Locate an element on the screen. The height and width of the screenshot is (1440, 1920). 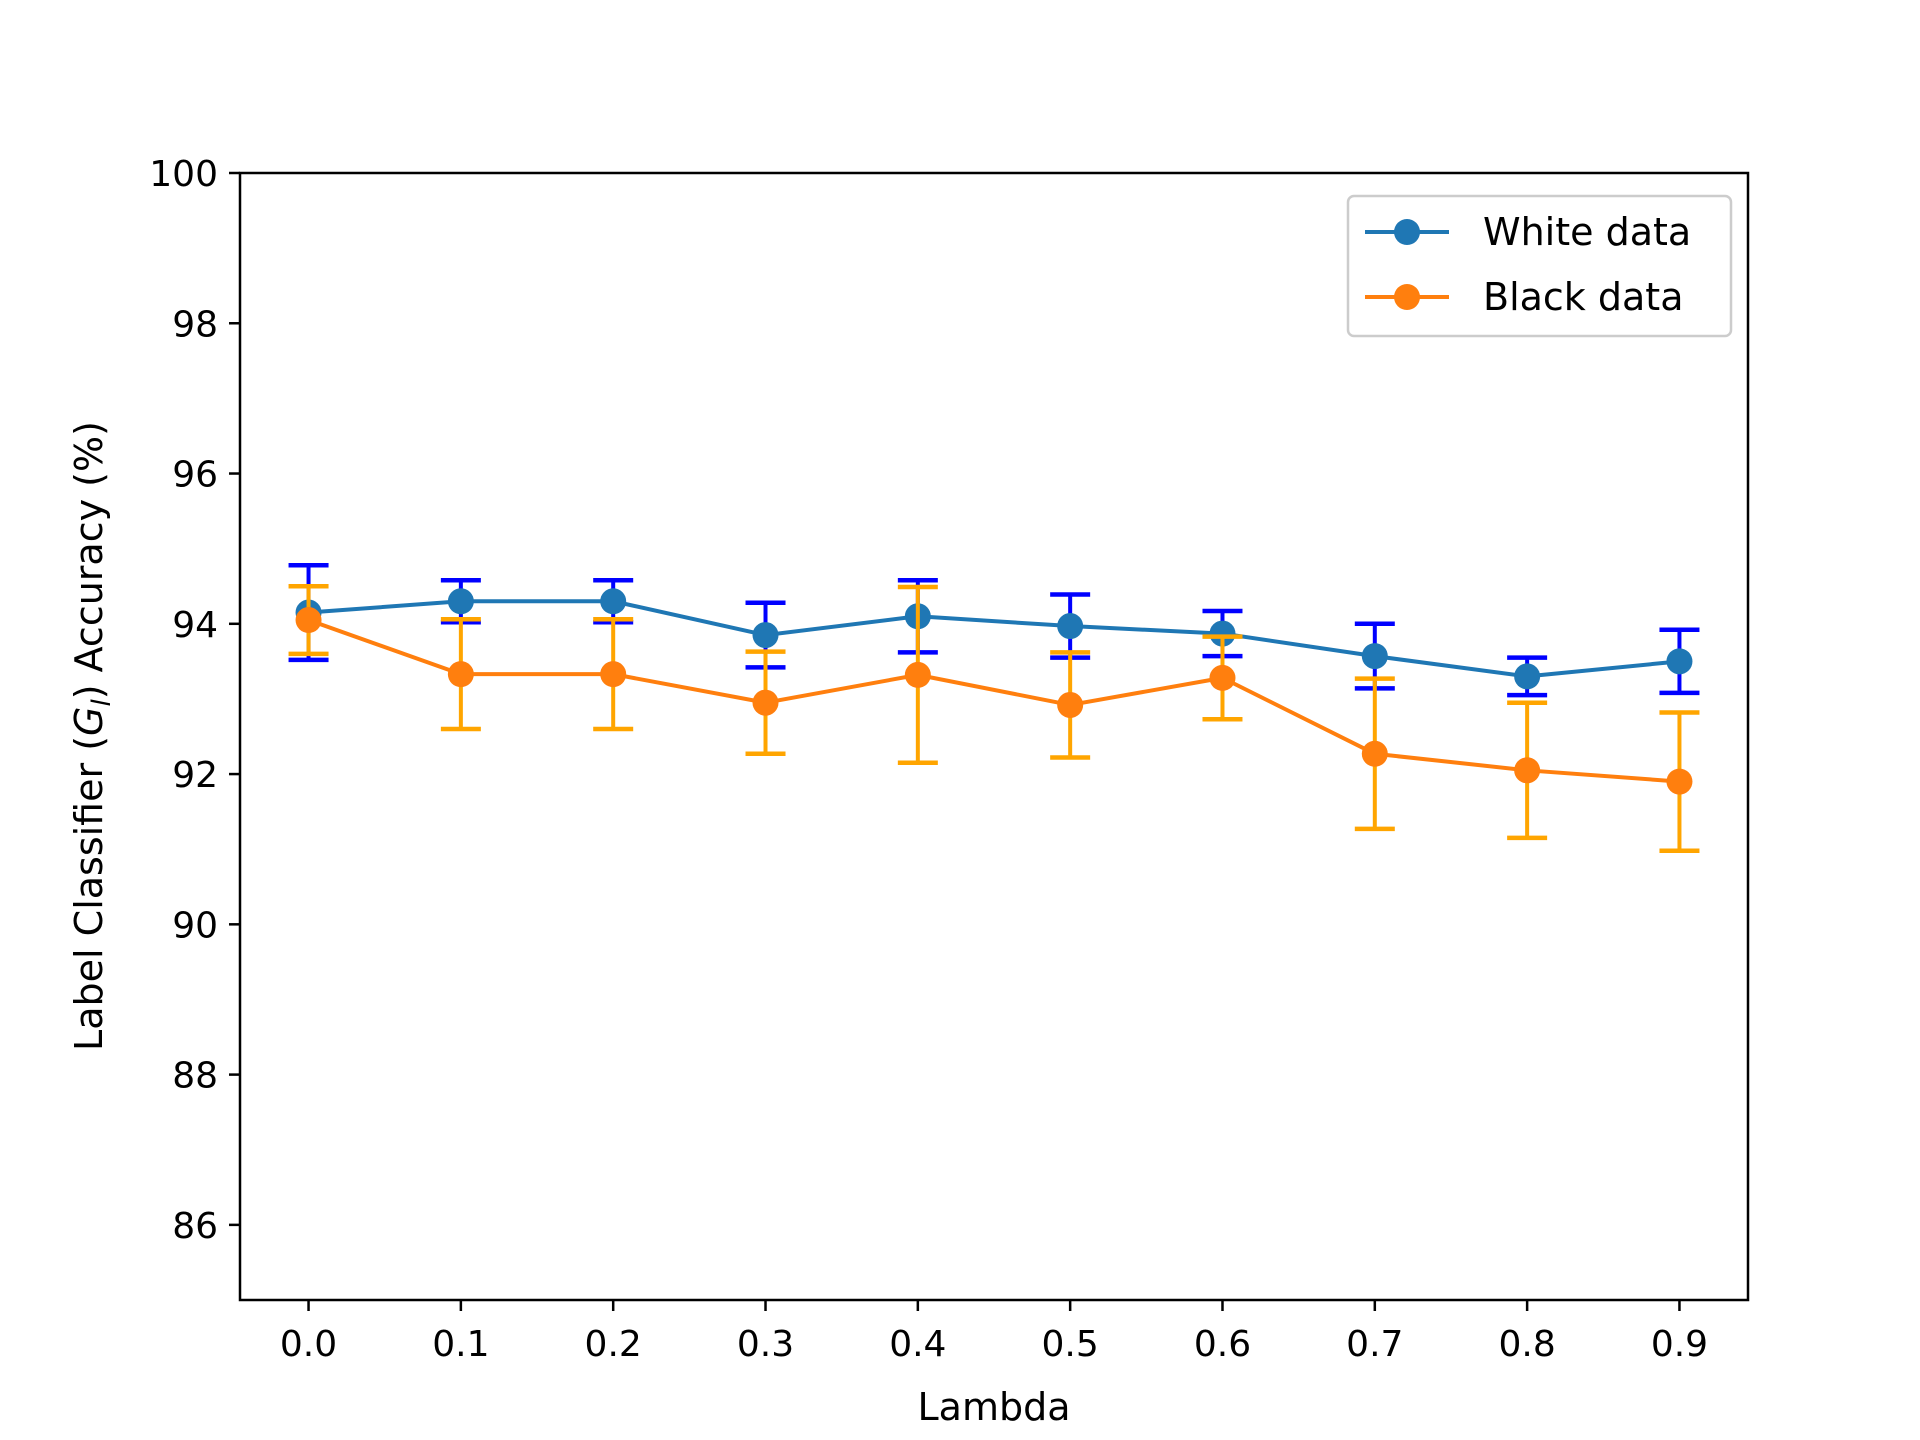
x-tick-label: 0.5 is located at coordinates (1070, 1344).